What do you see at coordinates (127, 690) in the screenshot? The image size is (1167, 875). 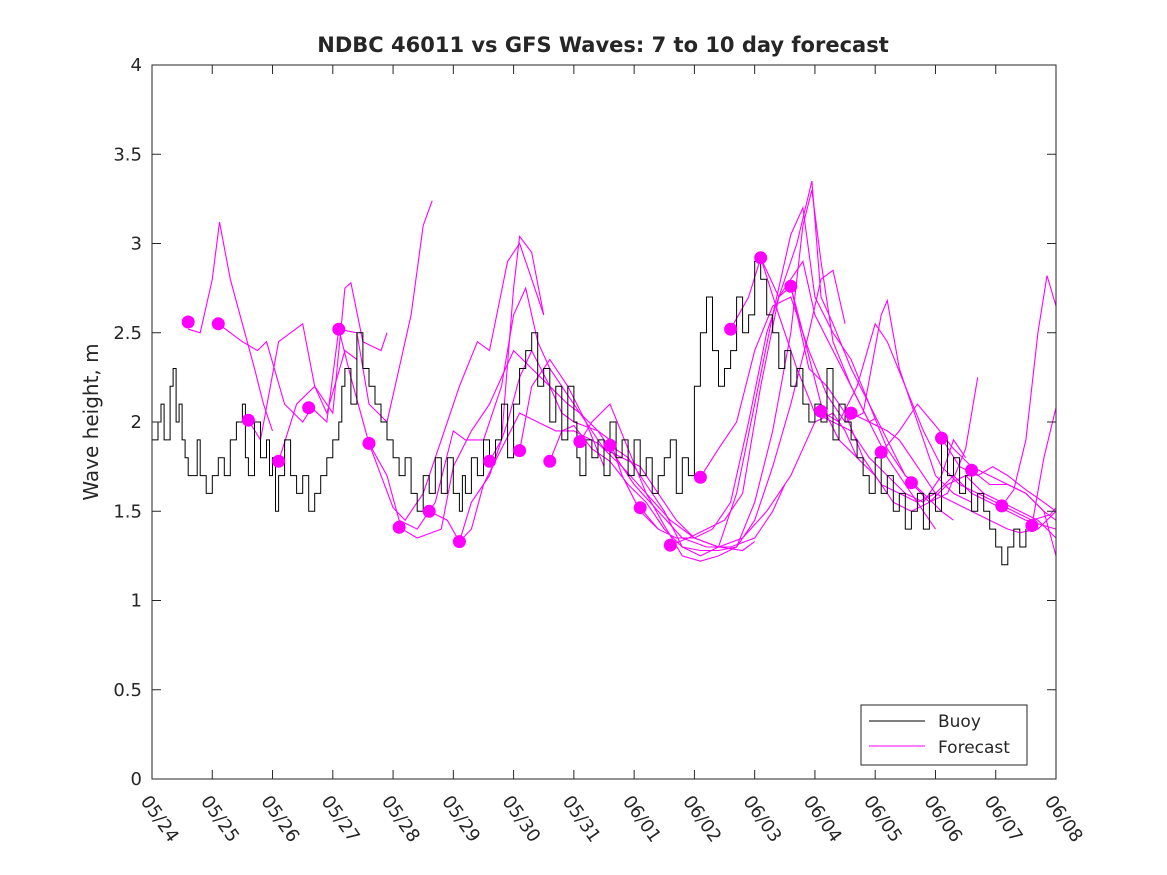 I see `y-tick-label: 0.5` at bounding box center [127, 690].